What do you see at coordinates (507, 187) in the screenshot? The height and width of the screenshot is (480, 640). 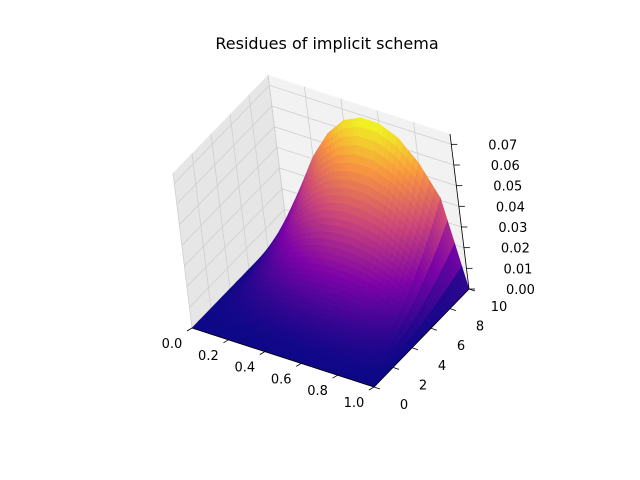 I see `z-tick-label: 0.05` at bounding box center [507, 187].